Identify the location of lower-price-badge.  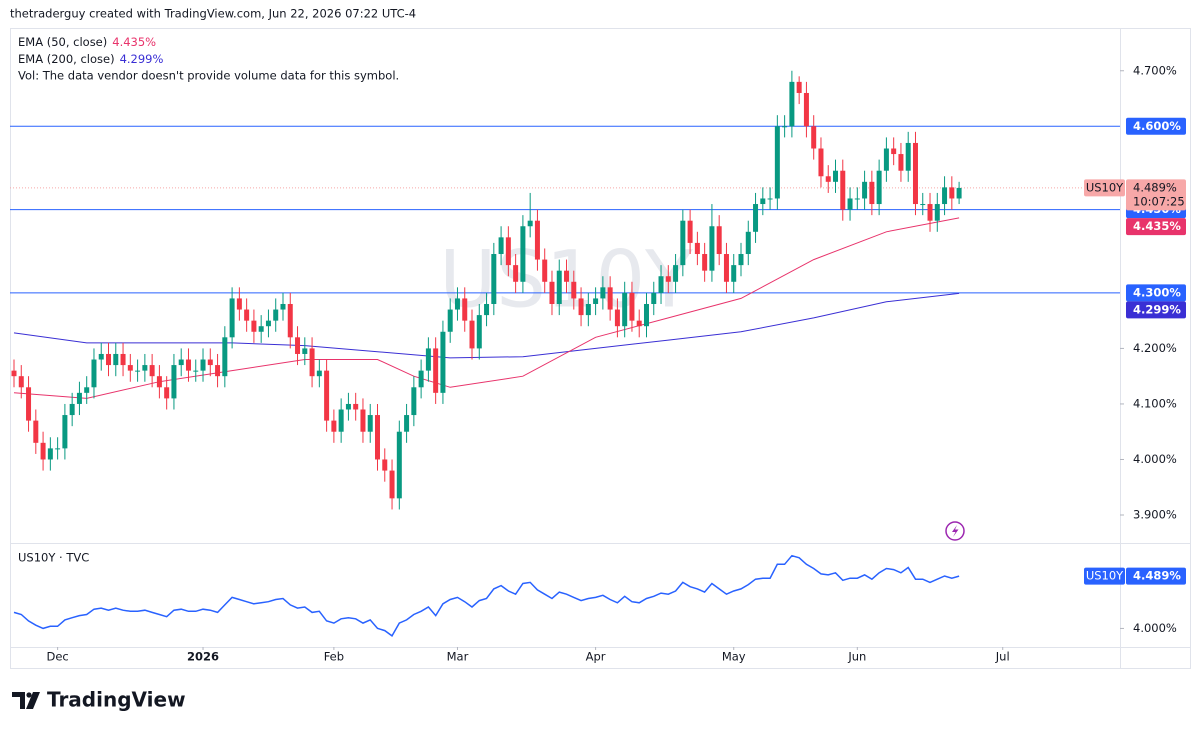
(1156, 576).